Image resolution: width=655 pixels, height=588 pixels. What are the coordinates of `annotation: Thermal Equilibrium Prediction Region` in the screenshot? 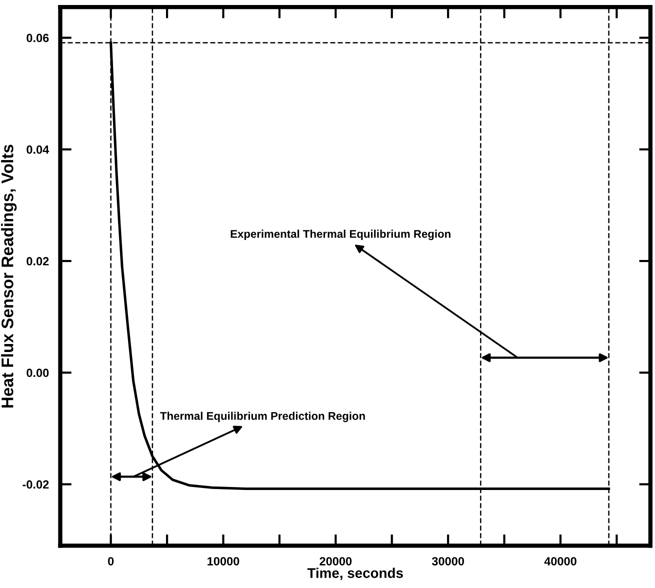 It's located at (262, 417).